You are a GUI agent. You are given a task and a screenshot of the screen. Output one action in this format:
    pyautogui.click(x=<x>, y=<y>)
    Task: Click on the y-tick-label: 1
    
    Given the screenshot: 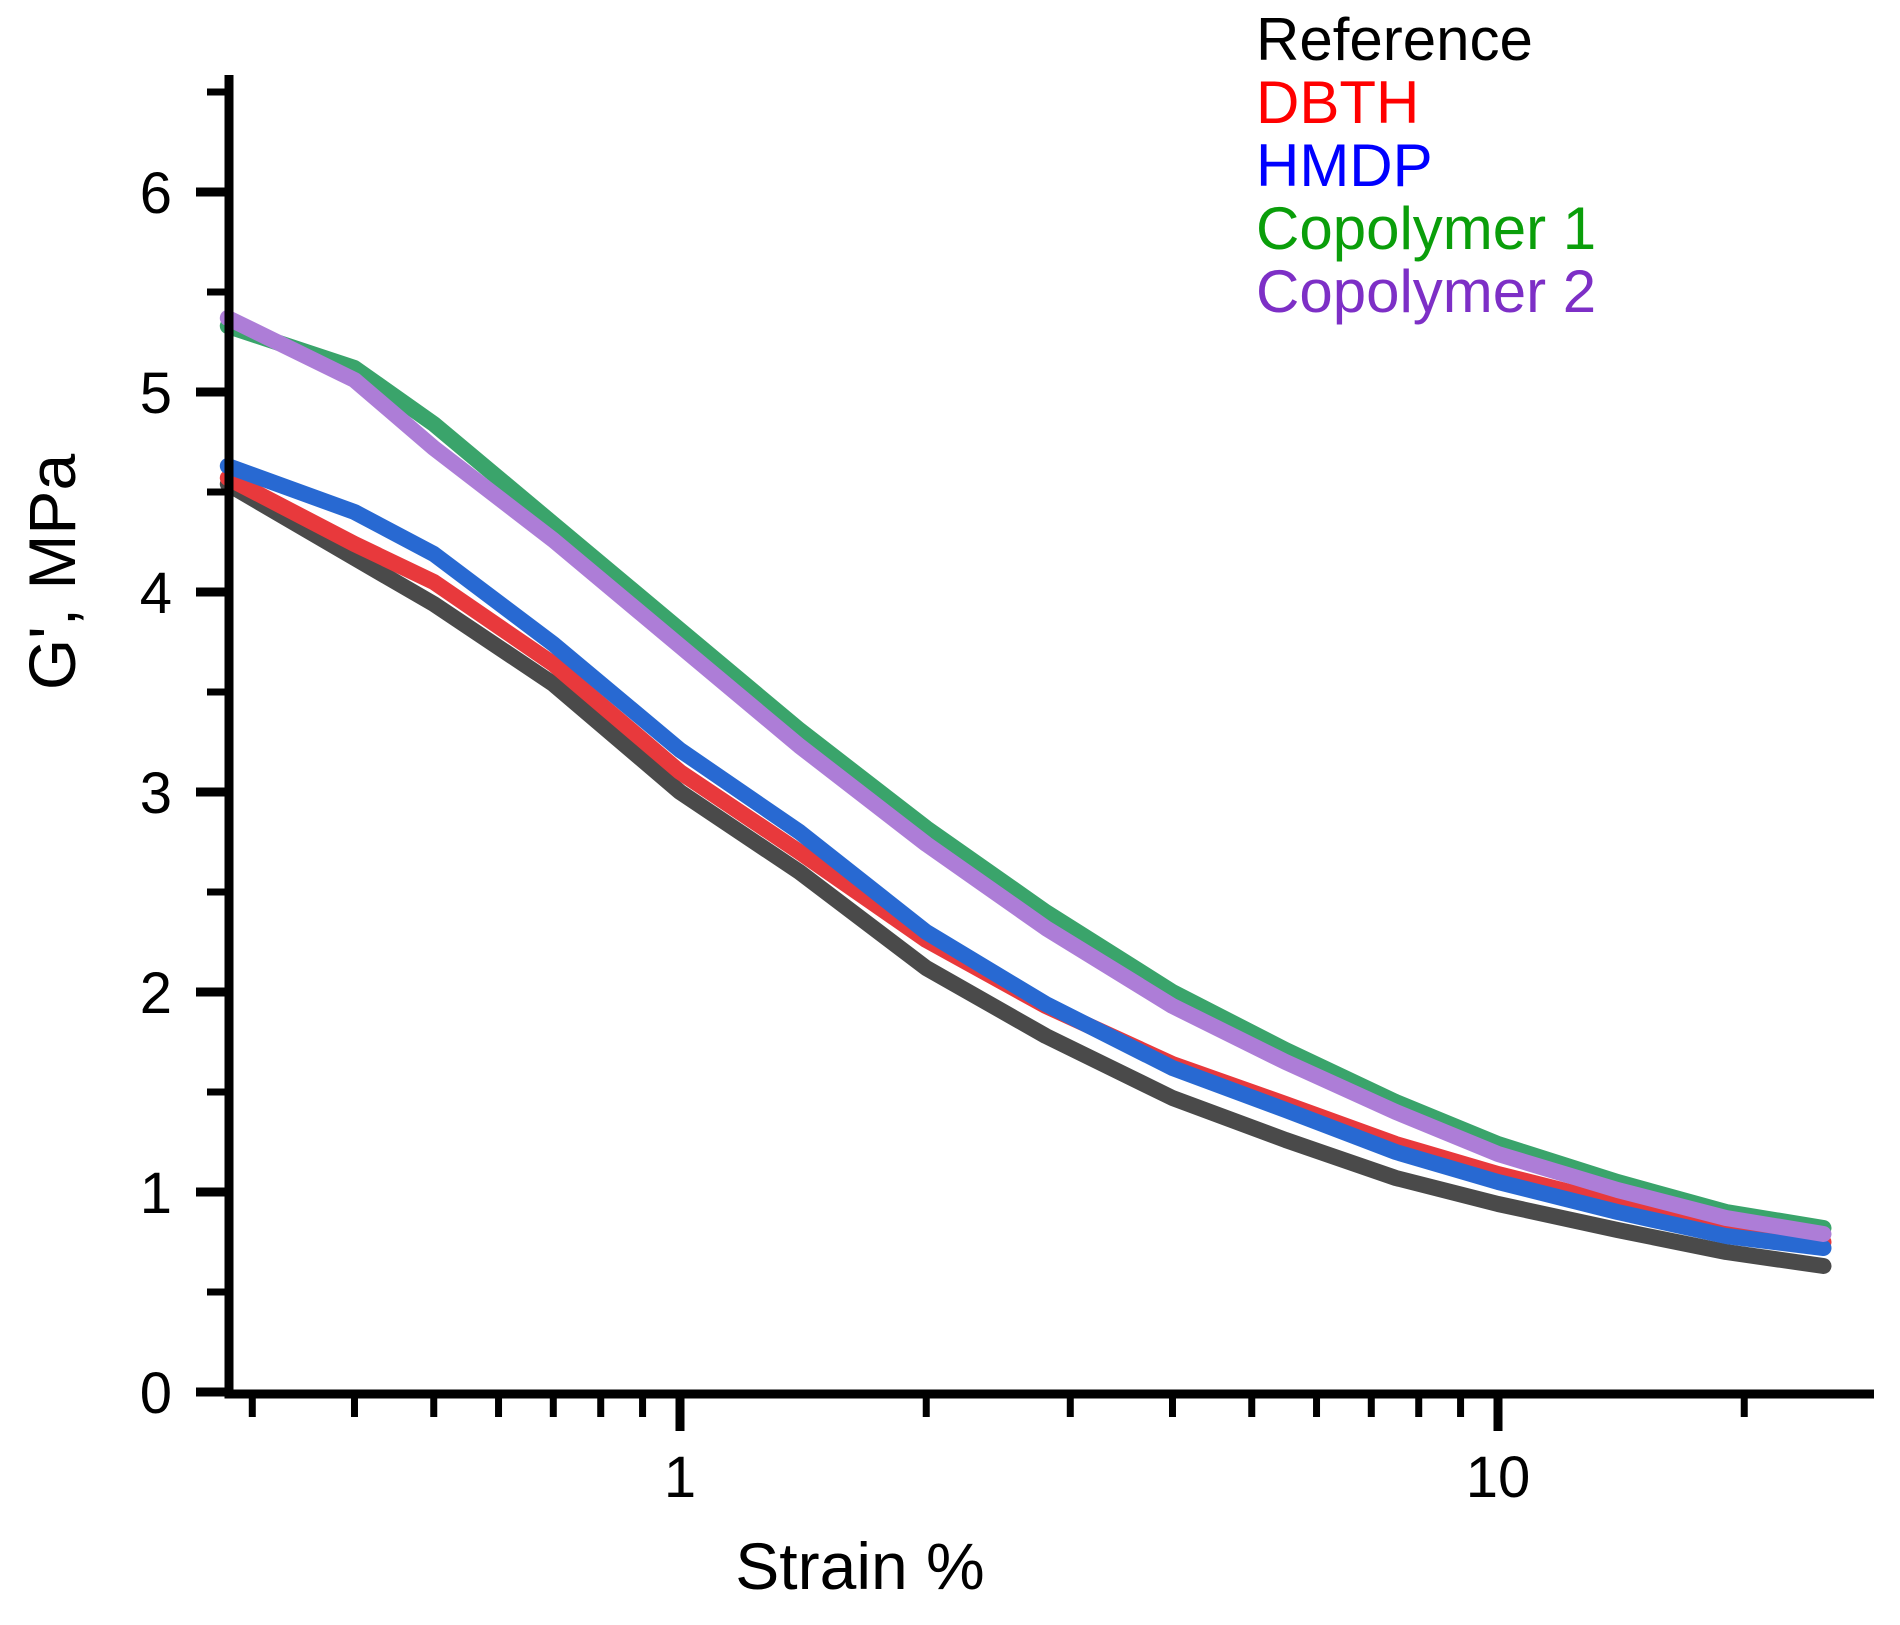 What is the action you would take?
    pyautogui.click(x=156, y=1193)
    